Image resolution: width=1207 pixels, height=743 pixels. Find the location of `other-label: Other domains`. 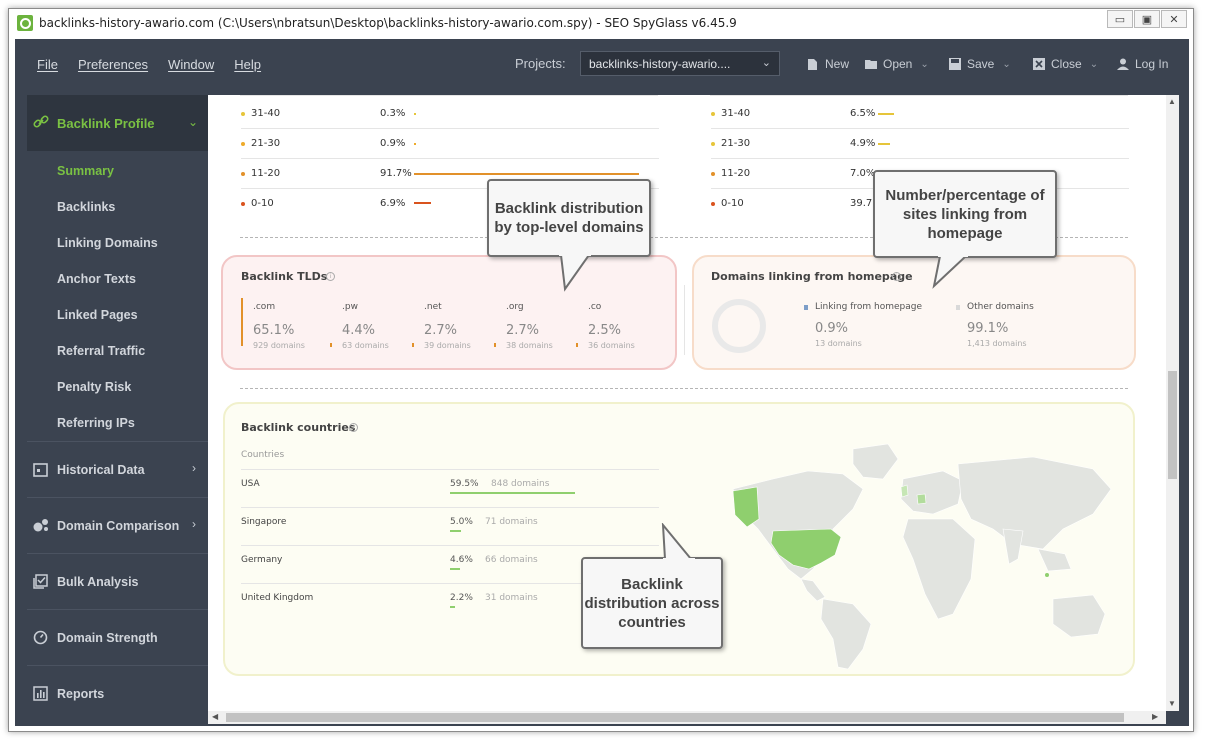

other-label: Other domains is located at coordinates (1000, 307).